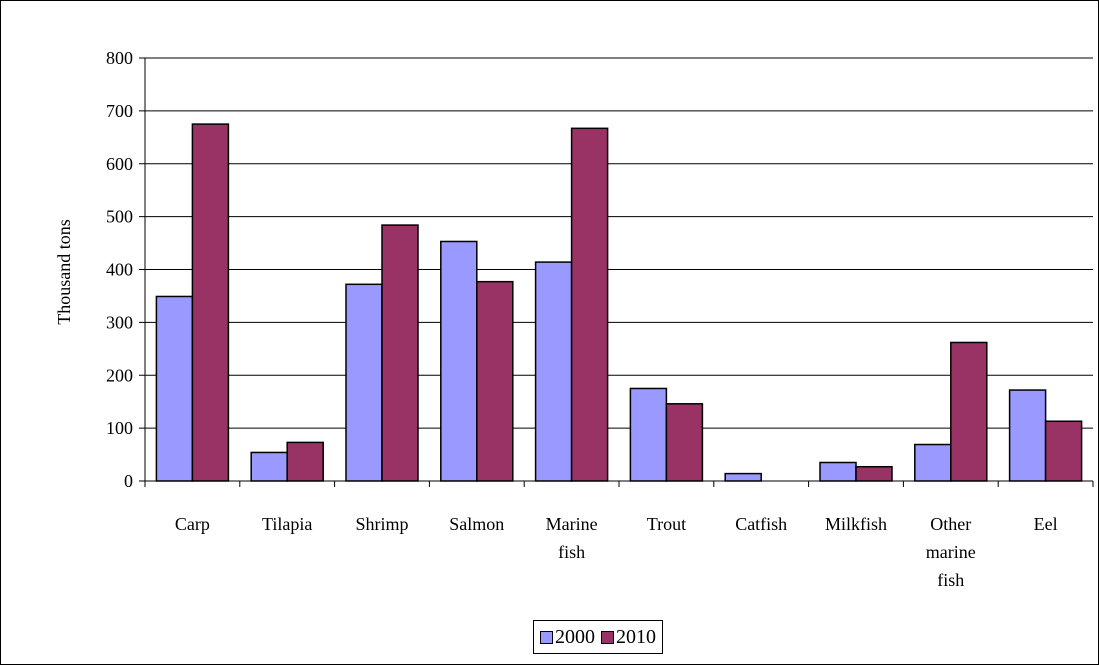 This screenshot has width=1099, height=665. I want to click on y-axis-ticks: 0 100 200 300 400 500 600 700 800, so click(125, 269).